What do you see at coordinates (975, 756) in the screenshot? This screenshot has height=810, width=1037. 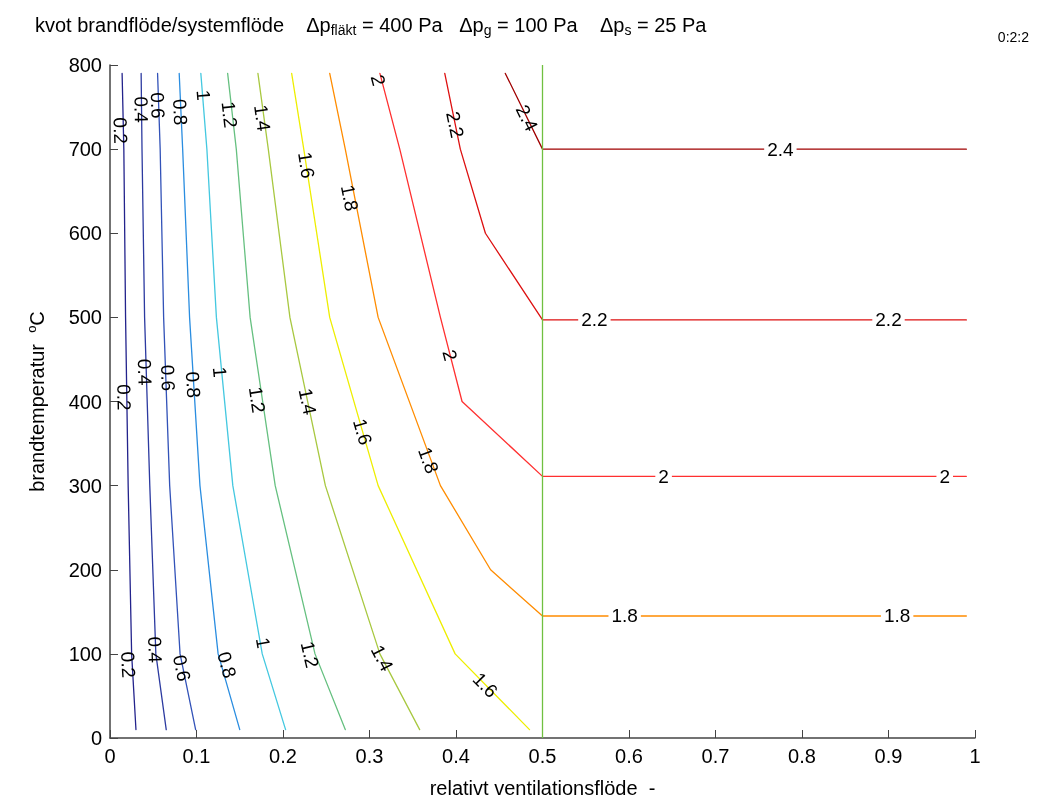 I see `x-tick-label: 1` at bounding box center [975, 756].